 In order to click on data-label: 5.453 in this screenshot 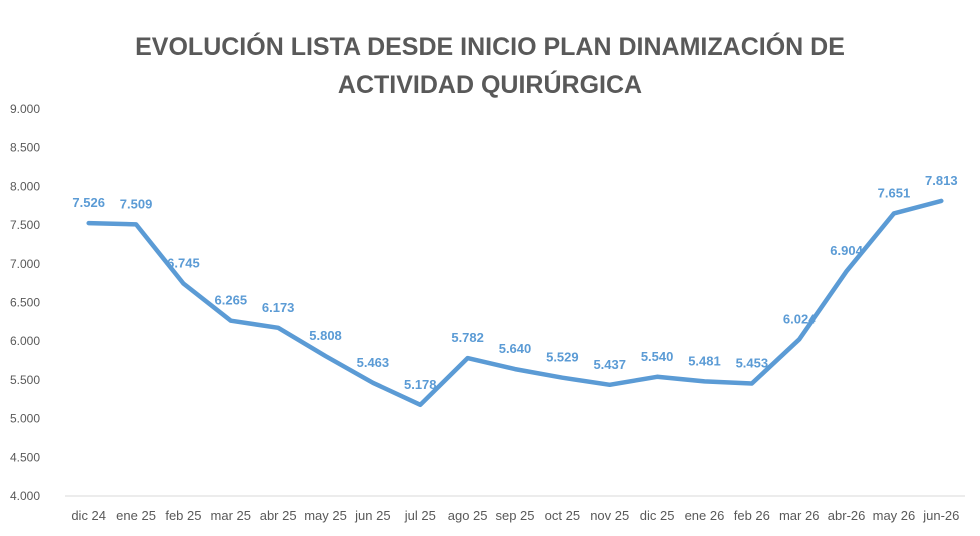, I will do `click(752, 363)`.